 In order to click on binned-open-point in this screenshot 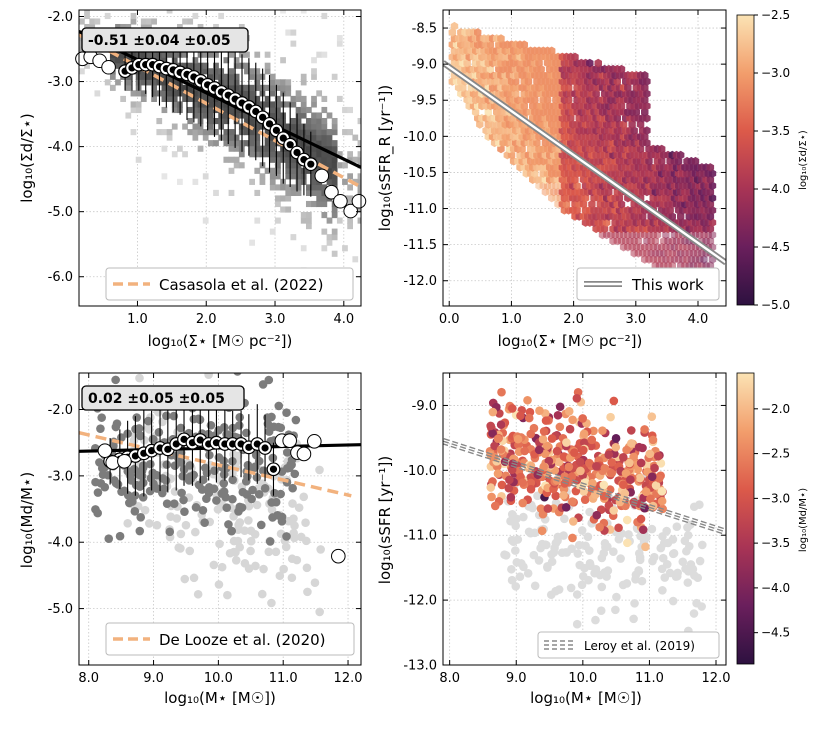, I will do `click(304, 454)`.